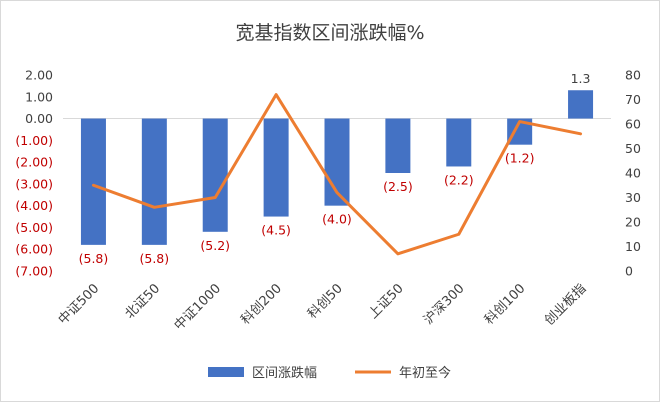 Image resolution: width=660 pixels, height=402 pixels. Describe the element at coordinates (505, 304) in the screenshot. I see `category-label: 科创100` at that location.